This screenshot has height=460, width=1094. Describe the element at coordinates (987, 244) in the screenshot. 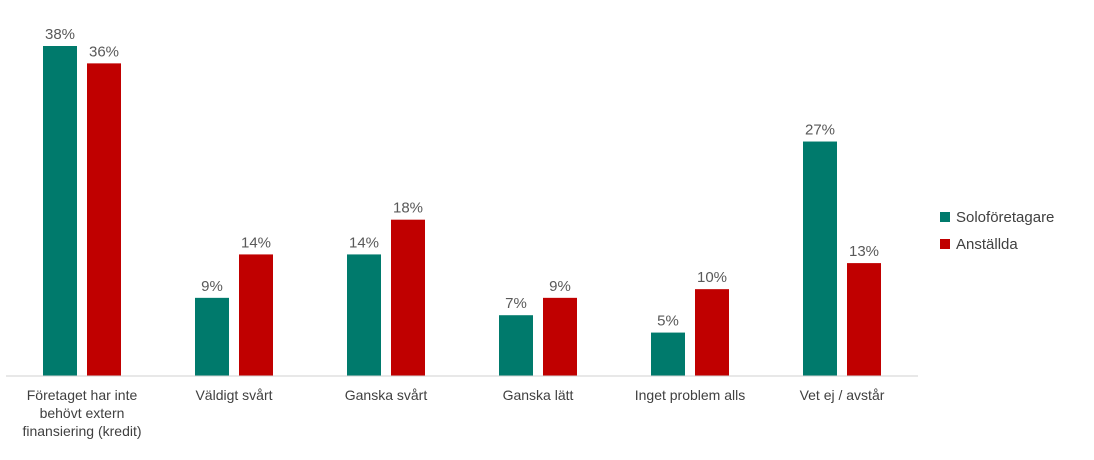

I see `legend-label: Anställda` at that location.